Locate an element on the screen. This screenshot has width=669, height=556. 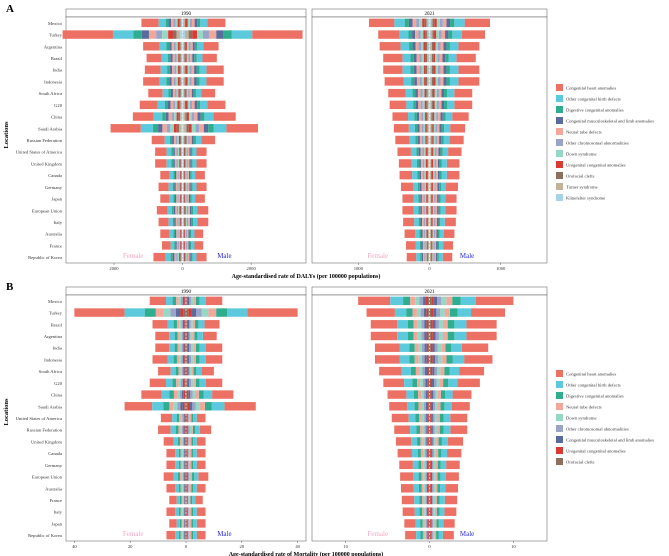
category-label: Brazil is located at coordinates (57, 324).